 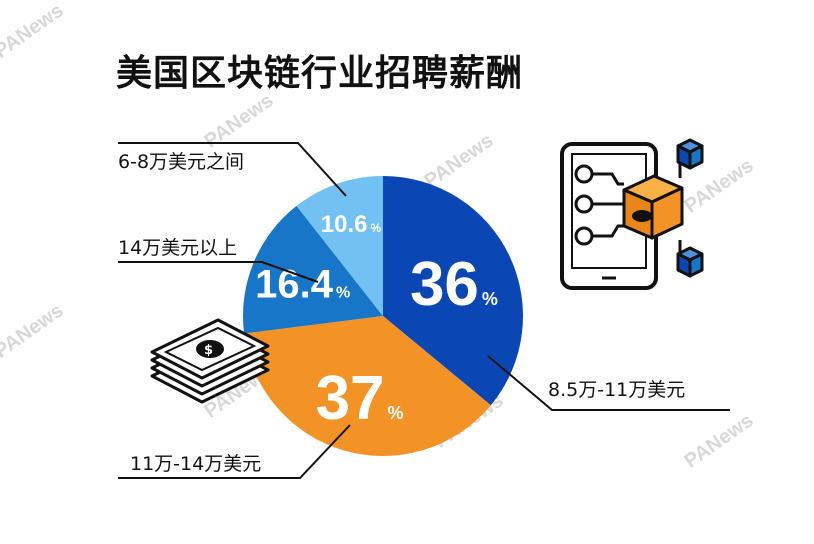 I want to click on pie-value-label: 37%, so click(x=360, y=398).